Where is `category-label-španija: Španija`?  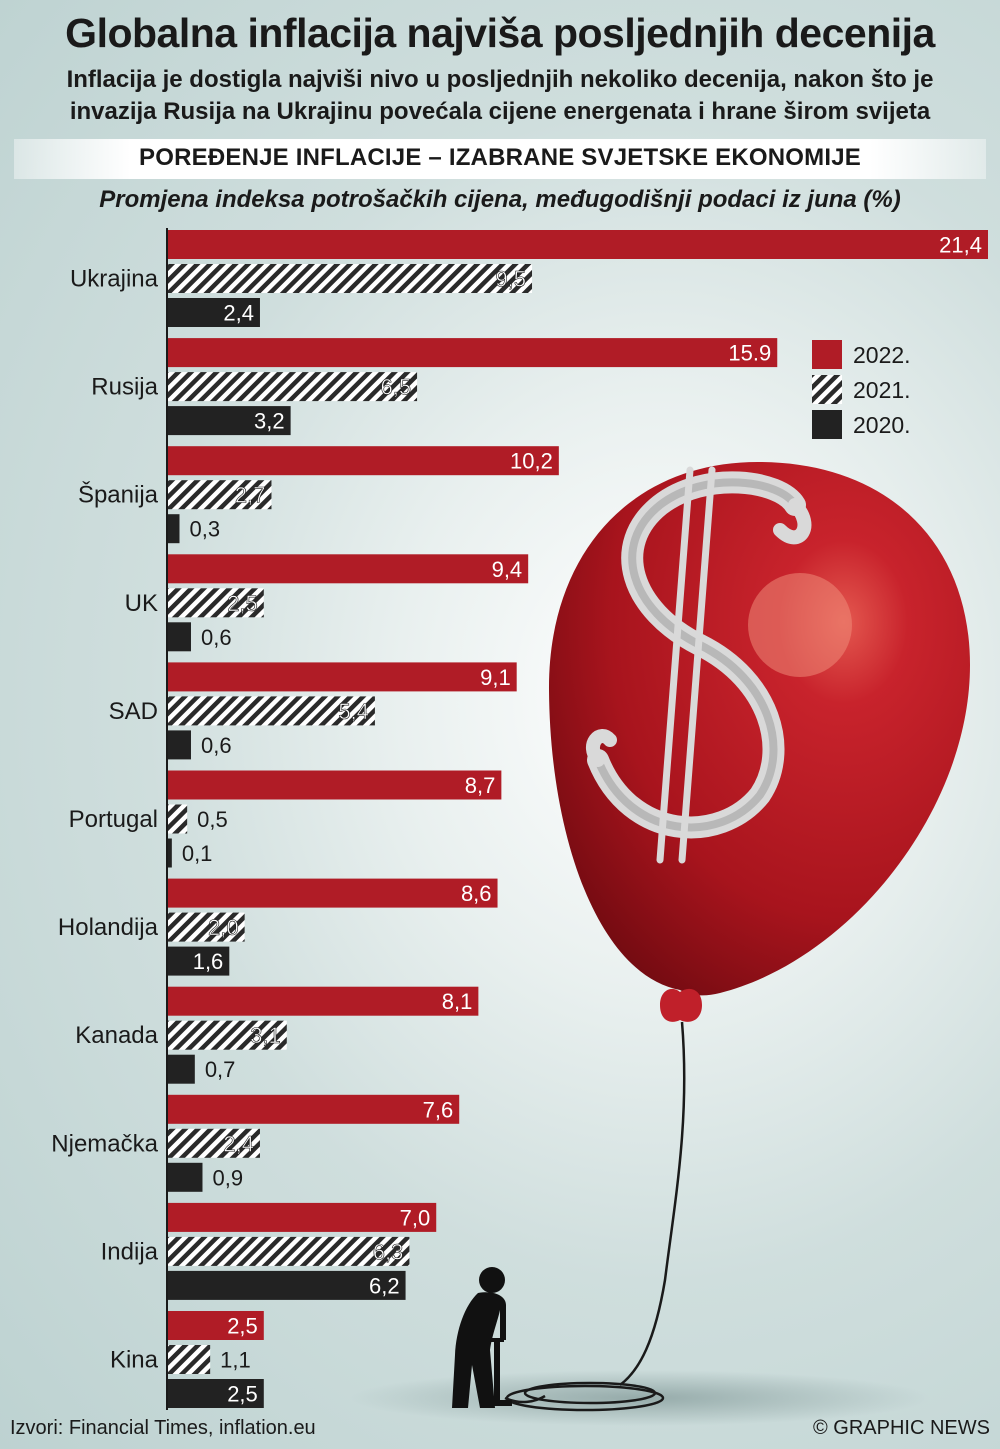
category-label-španija: Španija is located at coordinates (118, 495).